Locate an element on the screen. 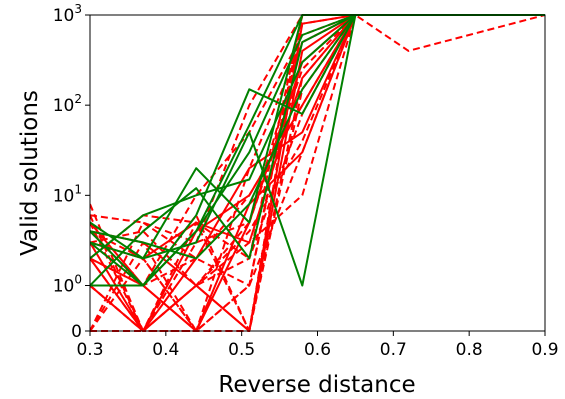 The width and height of the screenshot is (565, 399). x-tick-label-2: 0.5 is located at coordinates (241, 350).